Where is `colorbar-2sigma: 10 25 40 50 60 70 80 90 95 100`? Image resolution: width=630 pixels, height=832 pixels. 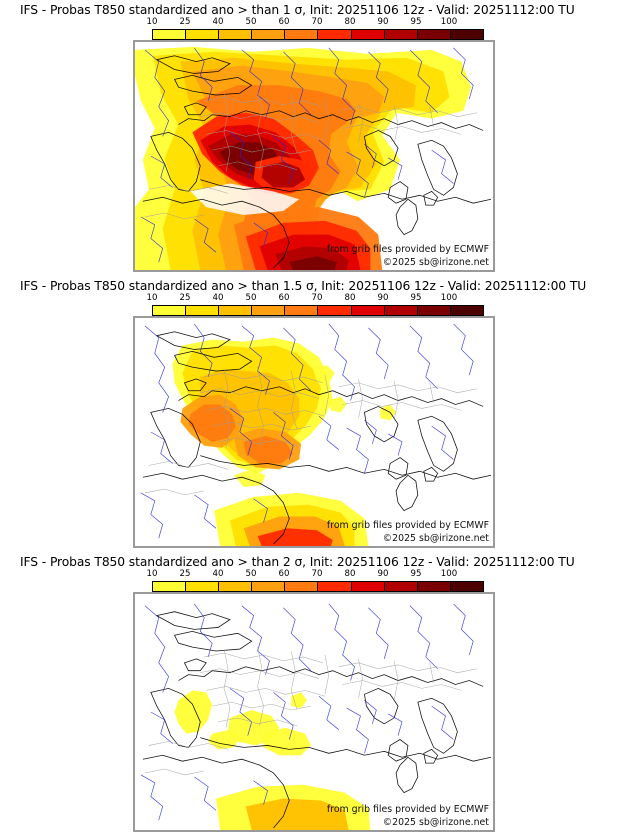 colorbar-2sigma: 10 25 40 50 60 70 80 90 95 100 is located at coordinates (315, 580).